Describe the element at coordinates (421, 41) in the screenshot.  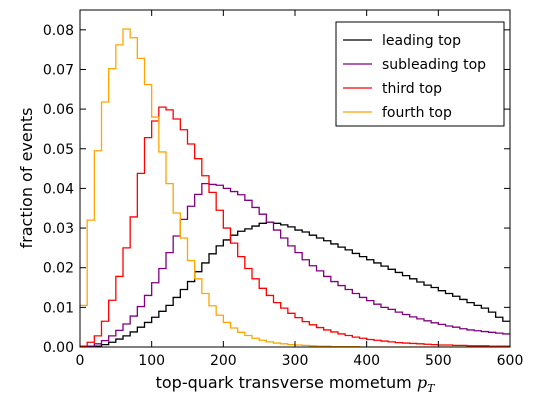
I see `legend-entry: leading top` at that location.